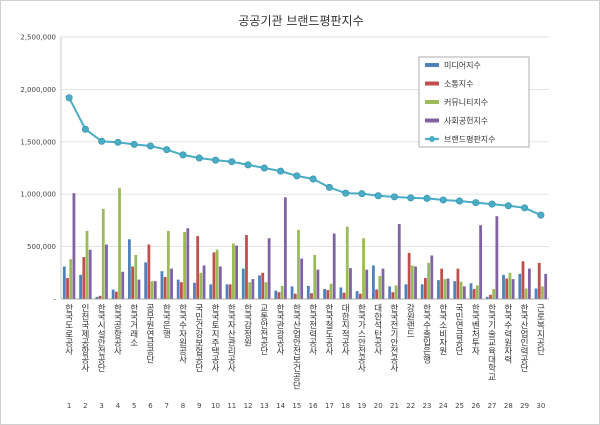 This screenshot has height=425, width=600. Describe the element at coordinates (41, 247) in the screenshot. I see `y-tick-label: 500,000` at that location.